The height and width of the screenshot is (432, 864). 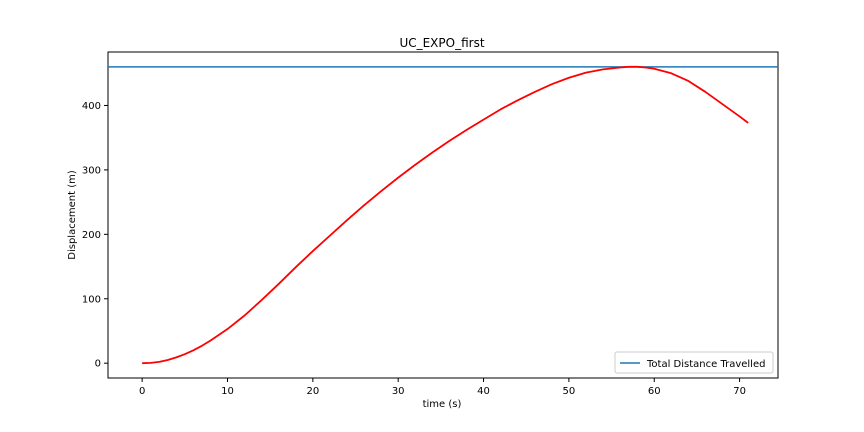 I want to click on legend-label: Total Distance Travelled, so click(x=705, y=364).